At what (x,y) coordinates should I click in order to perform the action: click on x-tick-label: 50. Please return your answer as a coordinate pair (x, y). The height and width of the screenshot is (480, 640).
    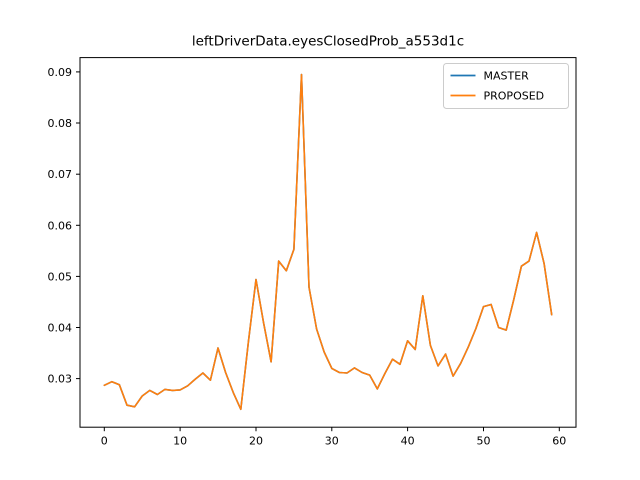
    Looking at the image, I should click on (484, 441).